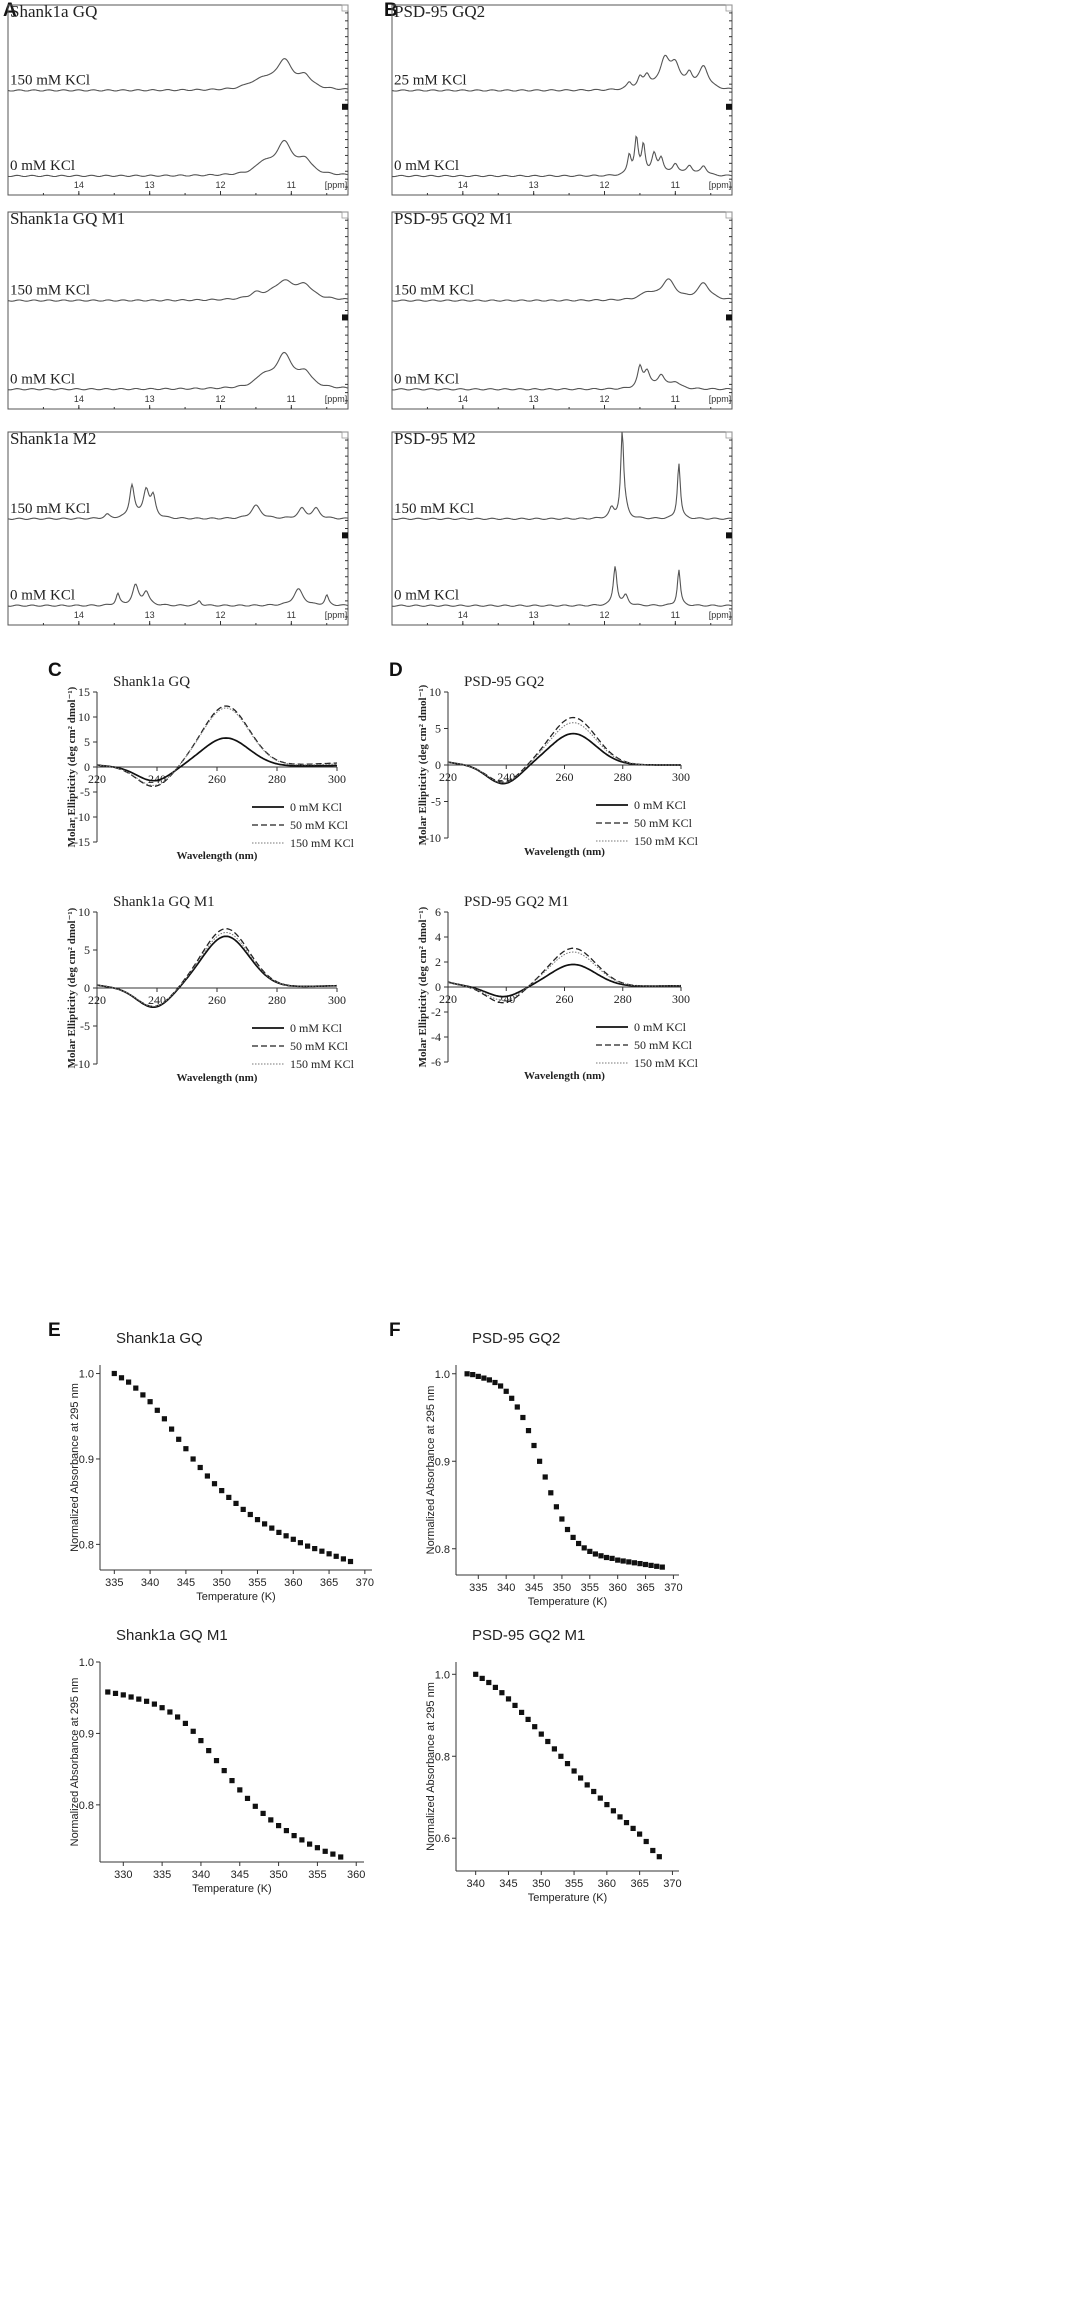 The image size is (1076, 2297). I want to click on melt-x-axis-label: Temperature (K), so click(567, 1602).